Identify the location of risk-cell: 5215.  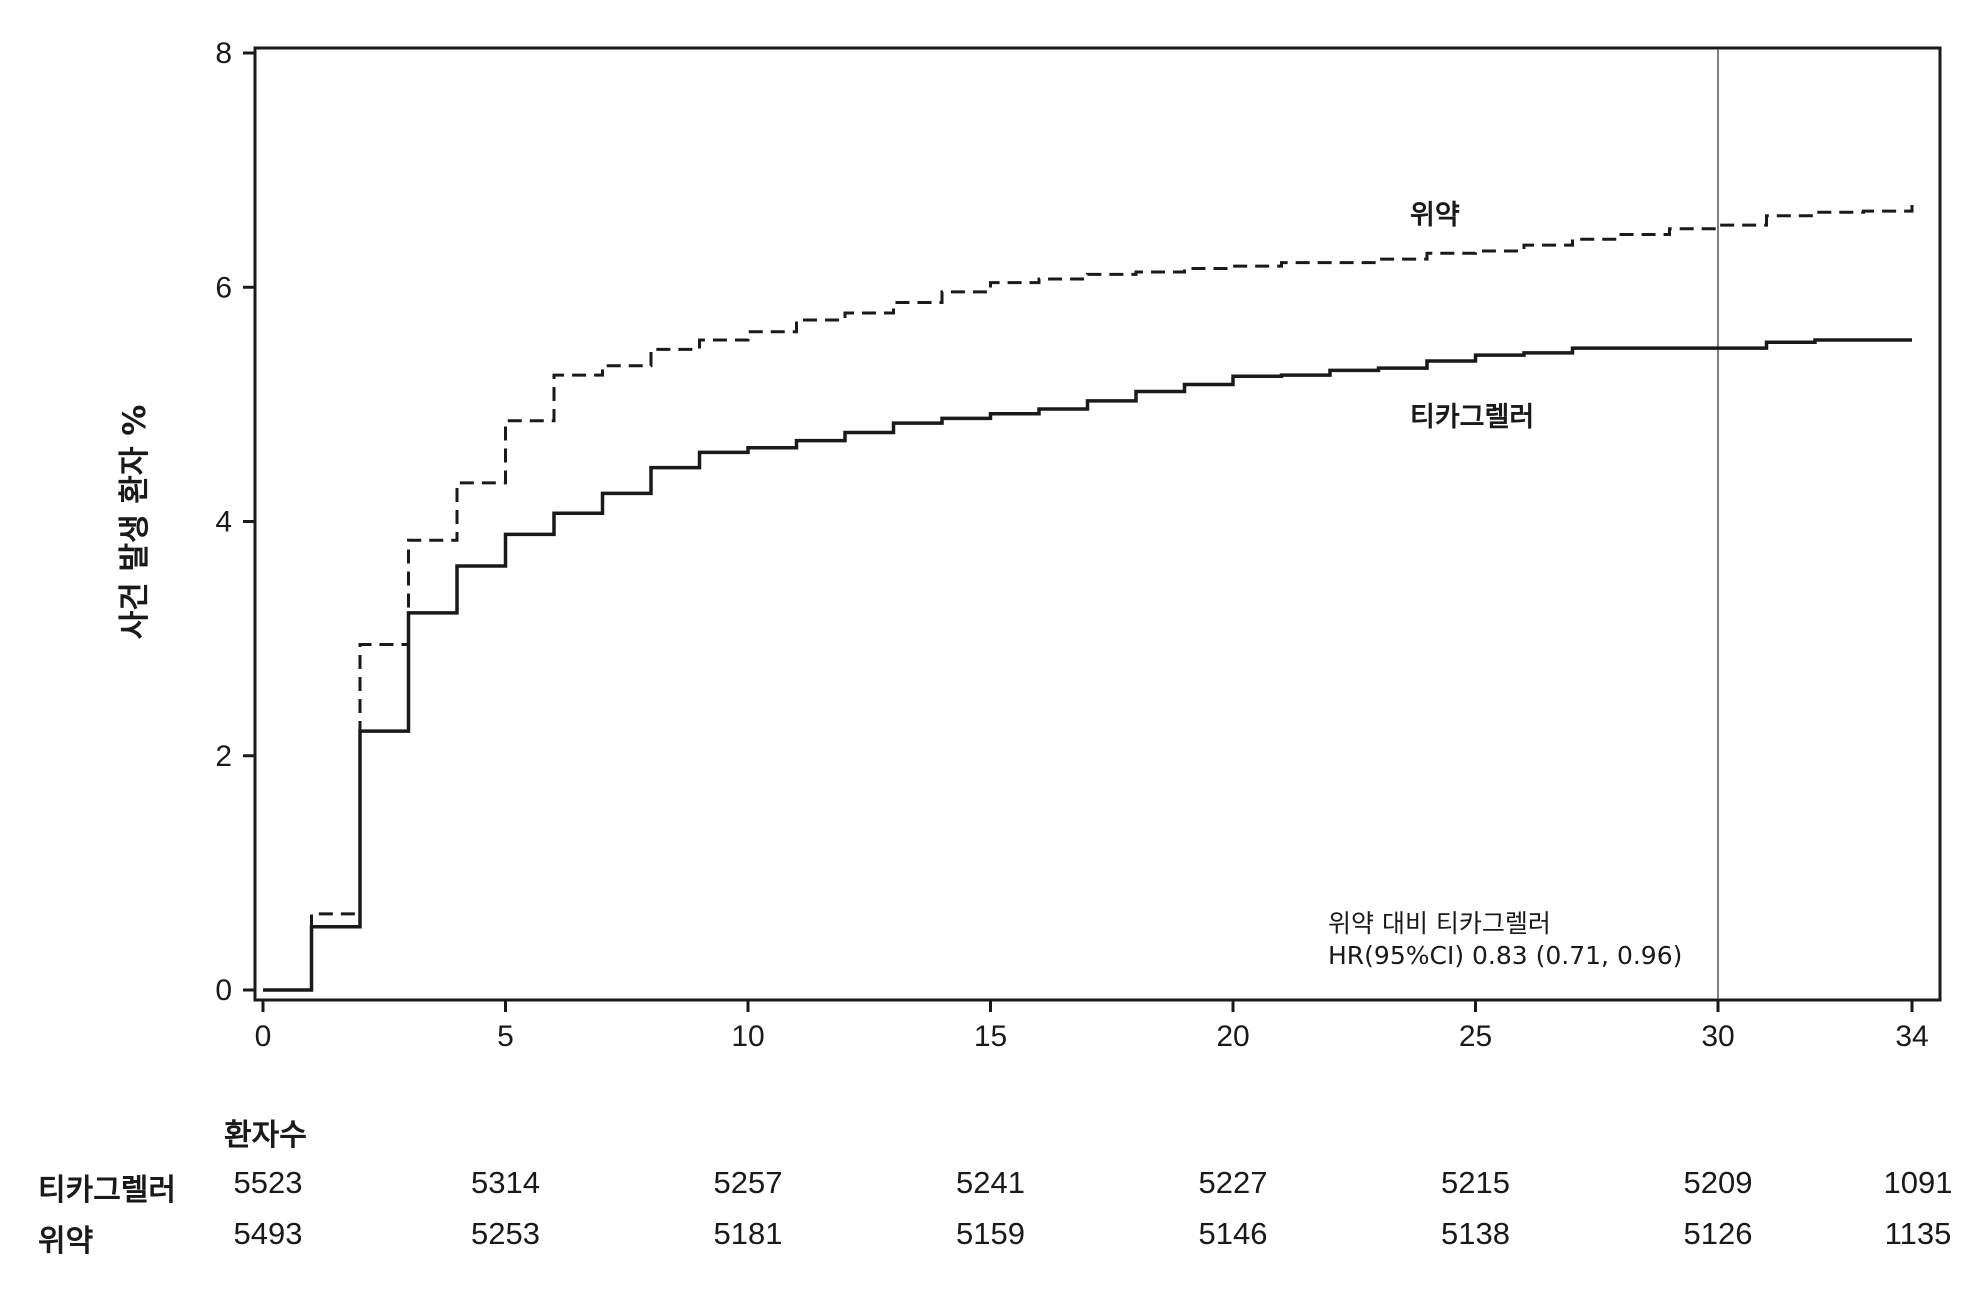
(1475, 1182).